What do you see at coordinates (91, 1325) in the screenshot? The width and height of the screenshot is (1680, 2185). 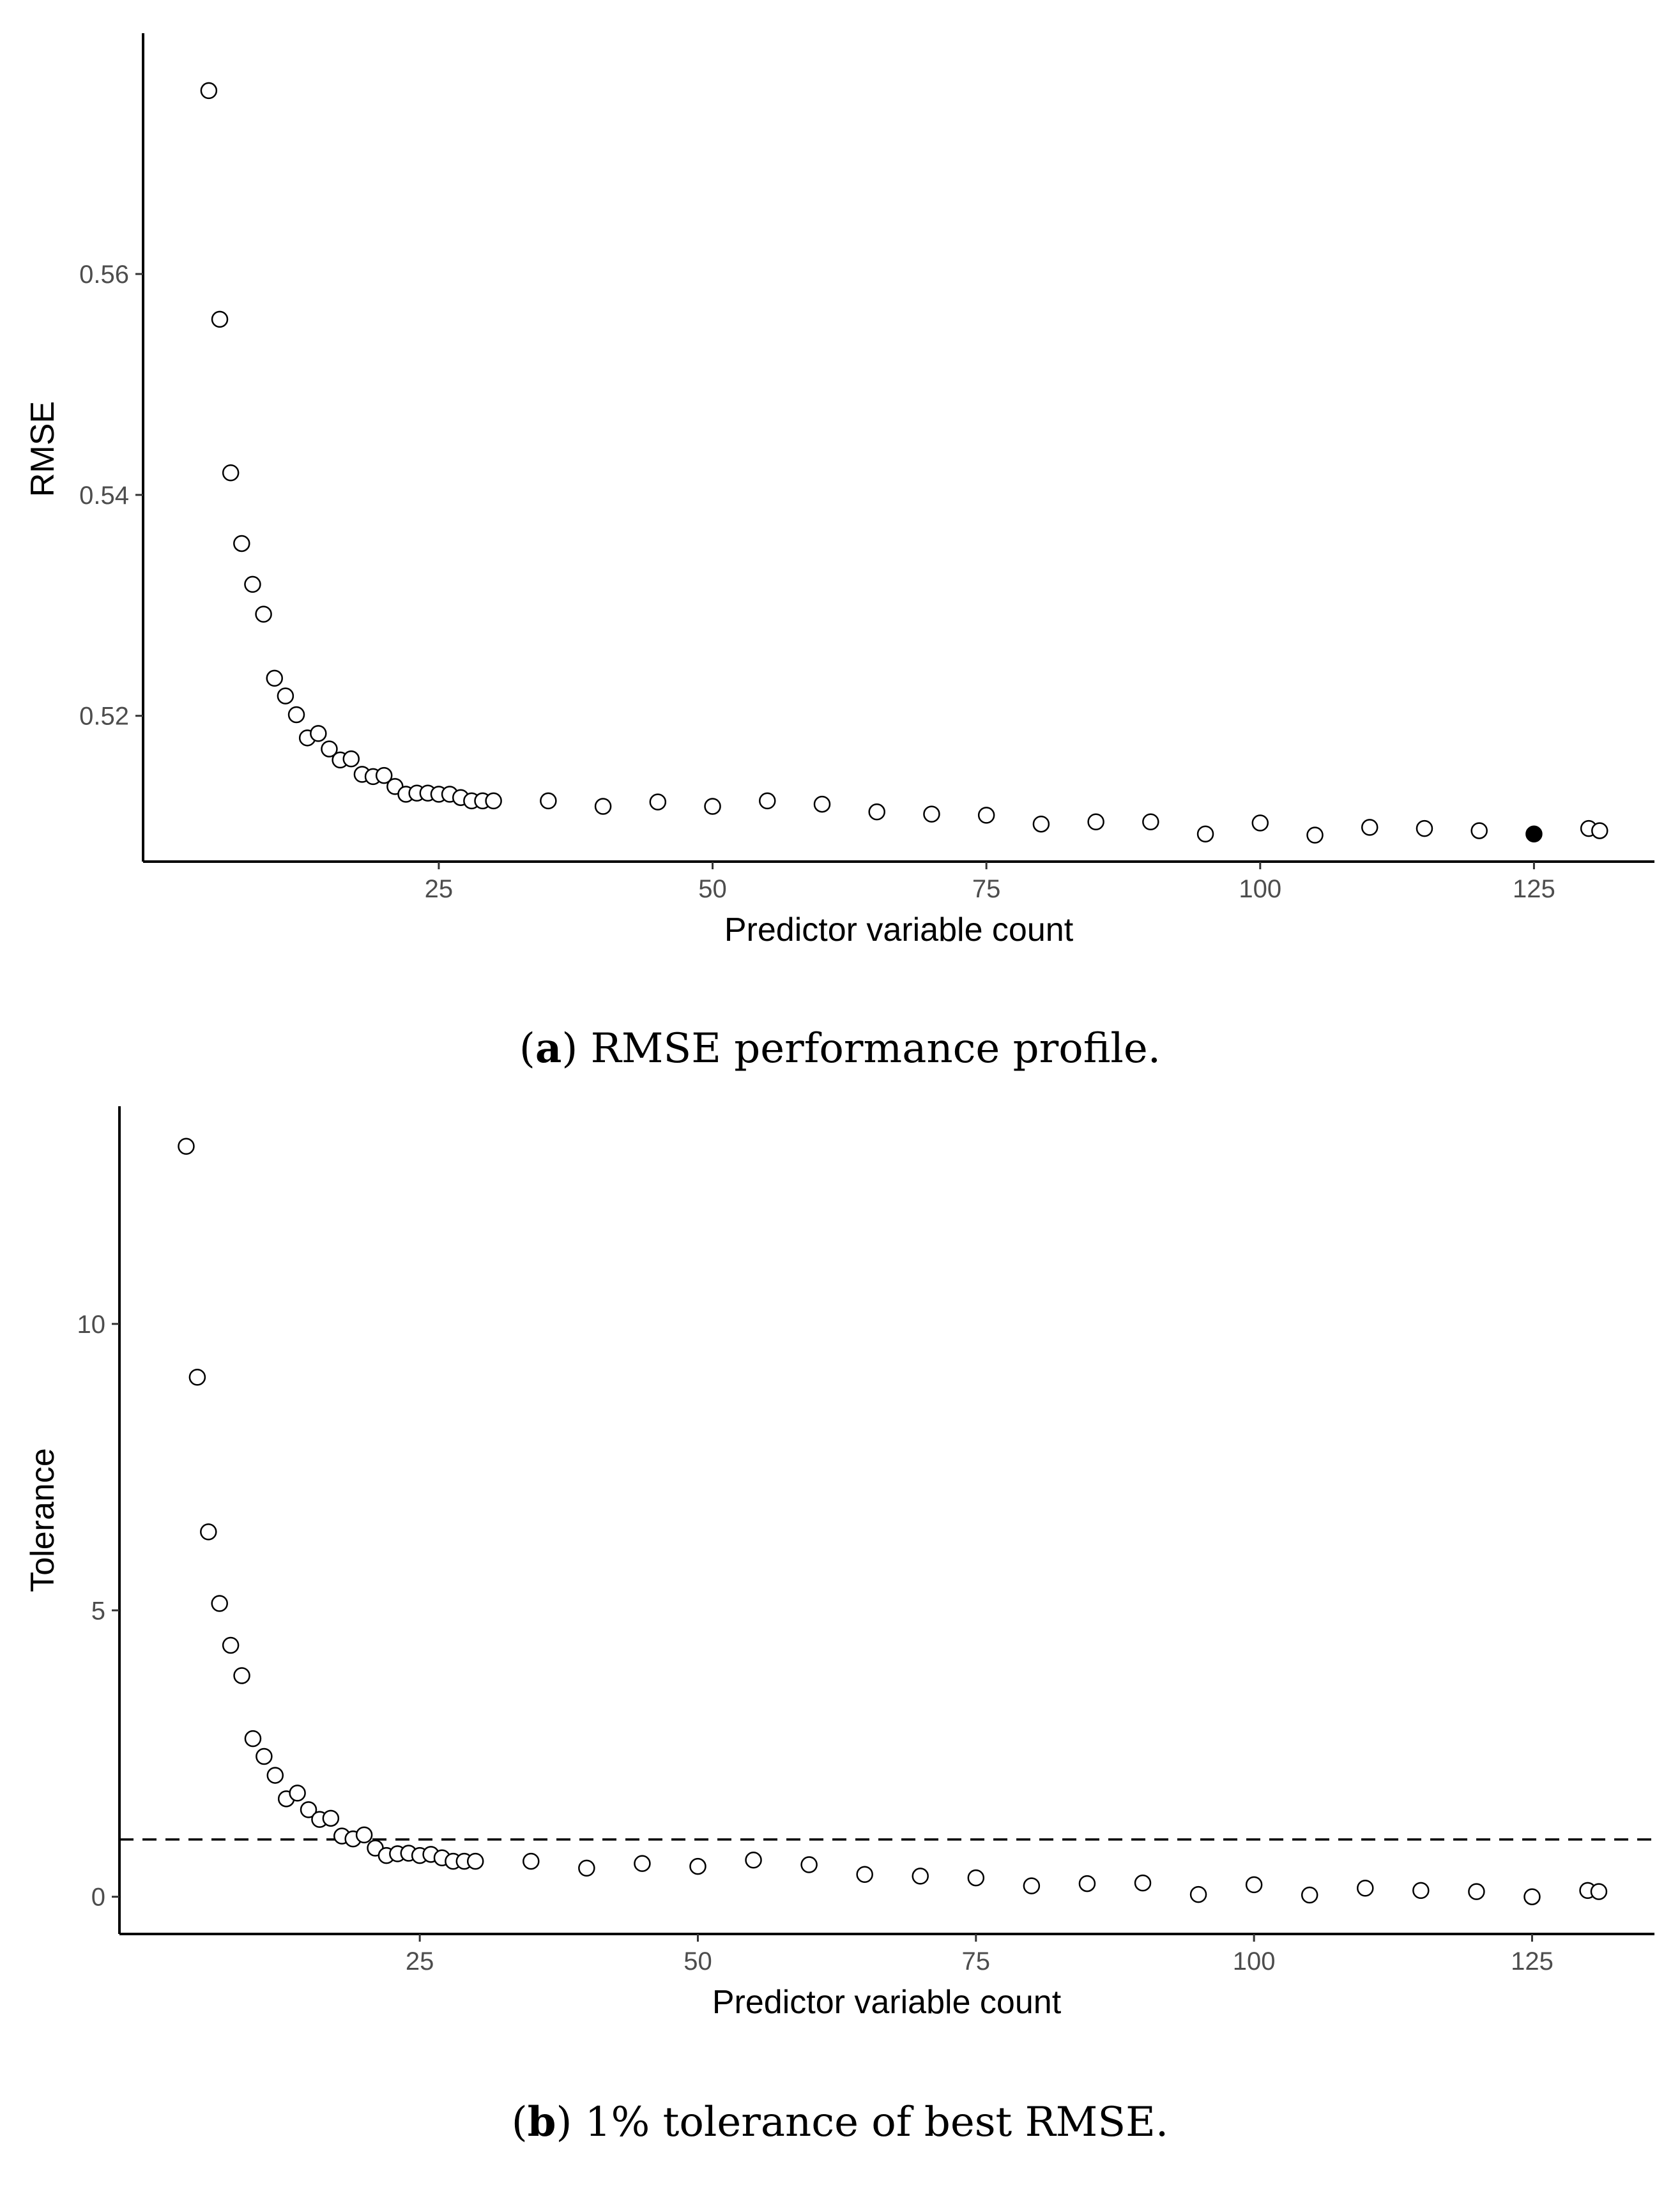 I see `y-tick-label: 10` at bounding box center [91, 1325].